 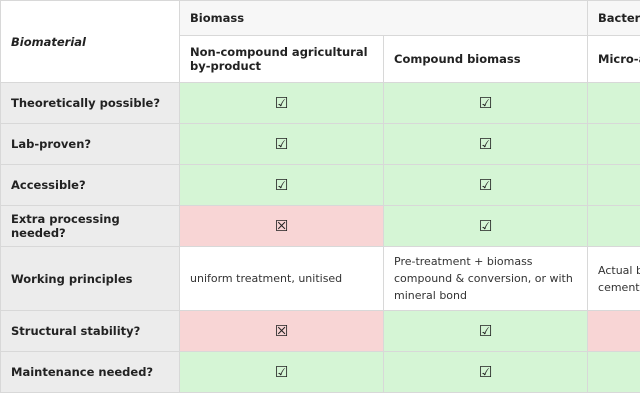 I want to click on text-cell: Actual bacement-p, so click(x=613, y=278).